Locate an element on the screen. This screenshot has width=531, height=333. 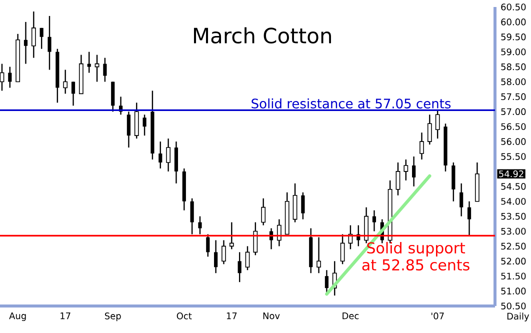
x-axis-title: Daily is located at coordinates (518, 317).